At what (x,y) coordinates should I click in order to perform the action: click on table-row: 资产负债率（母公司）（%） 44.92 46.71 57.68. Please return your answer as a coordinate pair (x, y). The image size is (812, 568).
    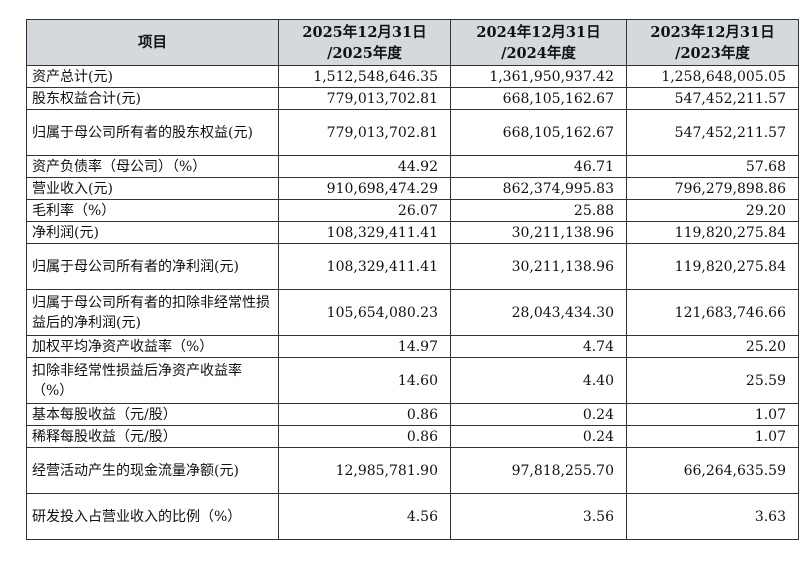
    Looking at the image, I should click on (412, 166).